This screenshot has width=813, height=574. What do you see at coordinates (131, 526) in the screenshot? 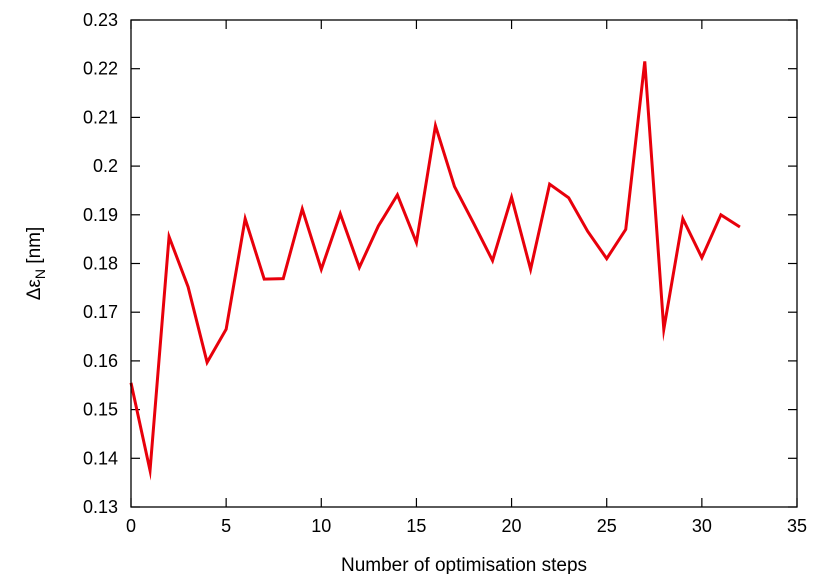
I see `x-tick-label: 0` at bounding box center [131, 526].